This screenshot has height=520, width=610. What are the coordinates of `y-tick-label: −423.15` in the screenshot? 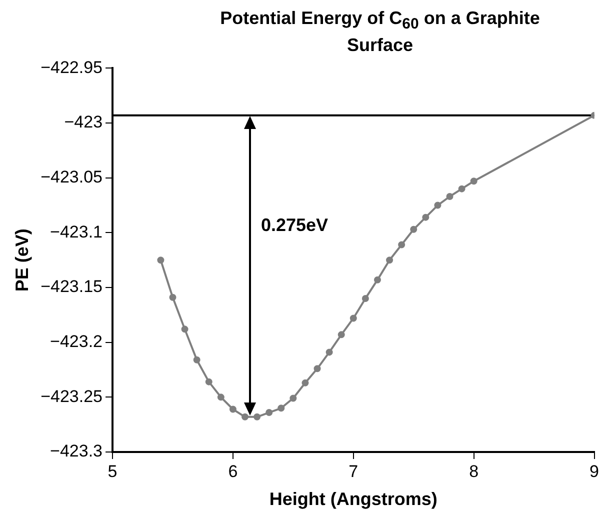 It's located at (71, 286).